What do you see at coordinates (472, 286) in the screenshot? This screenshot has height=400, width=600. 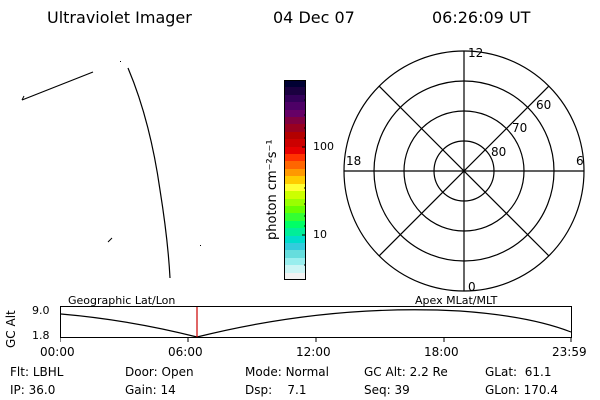 I see `polar-label-bottom: 0` at bounding box center [472, 286].